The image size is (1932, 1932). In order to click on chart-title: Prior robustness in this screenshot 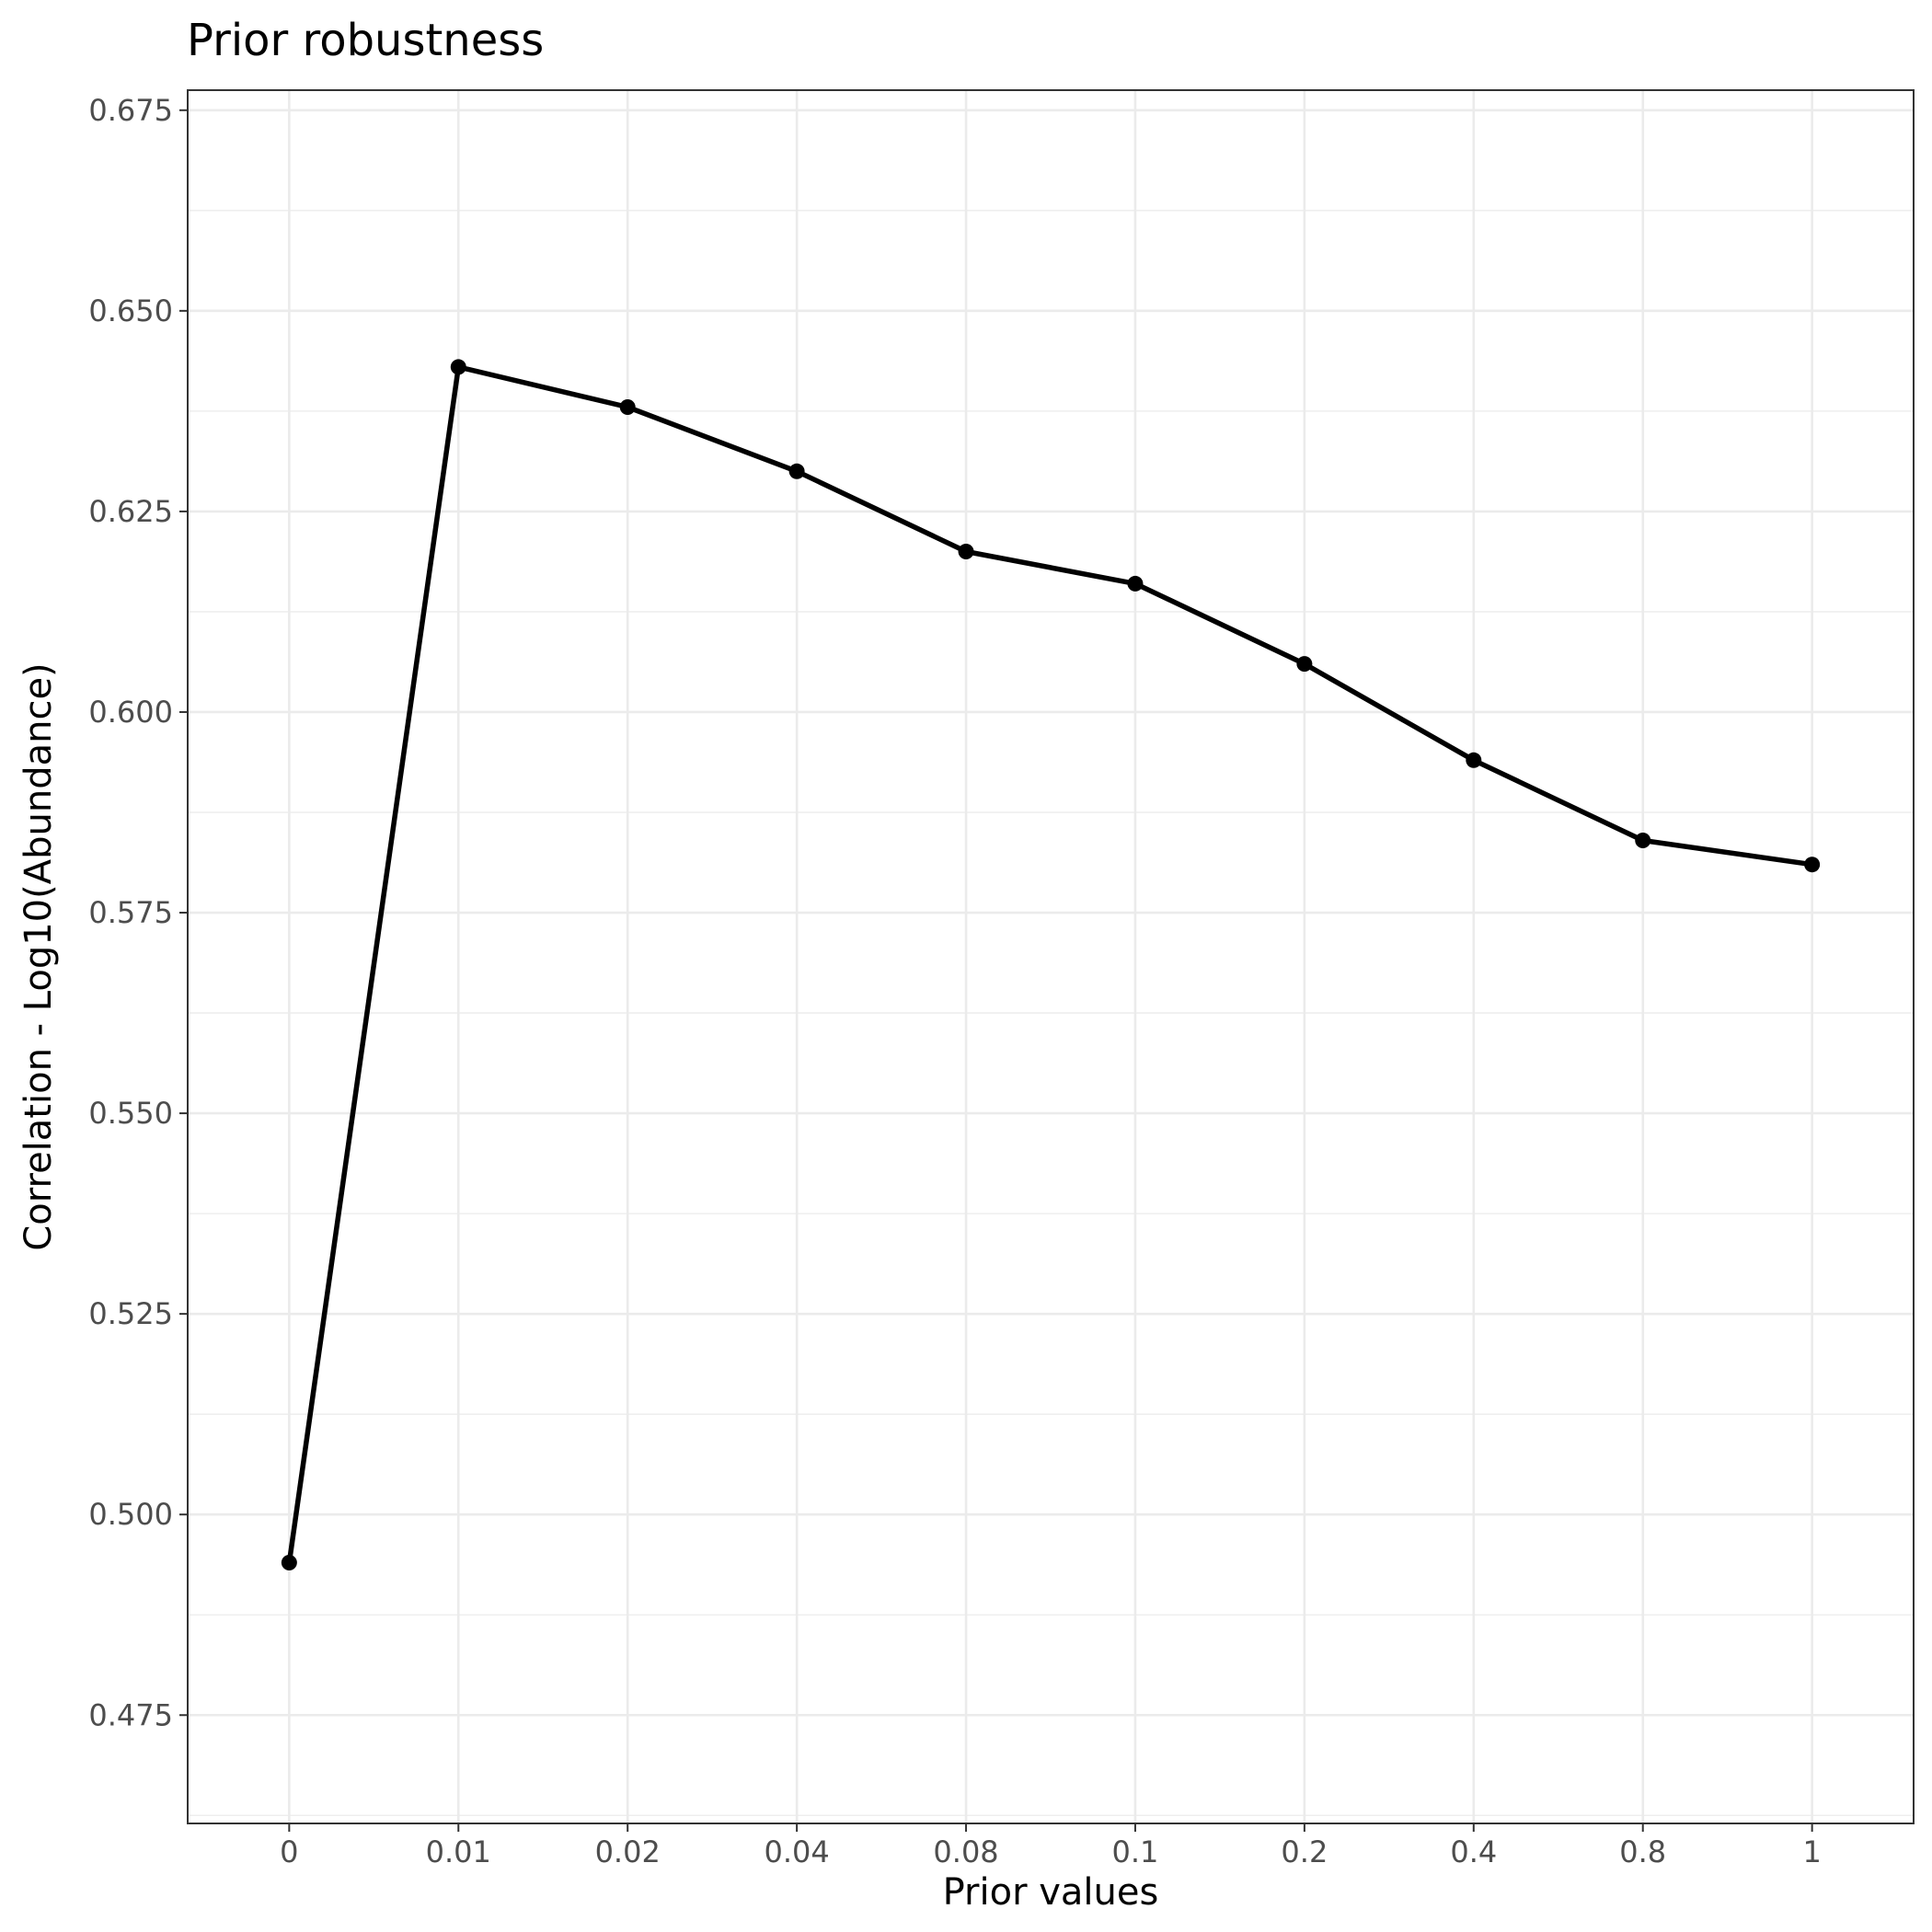, I will do `click(365, 40)`.